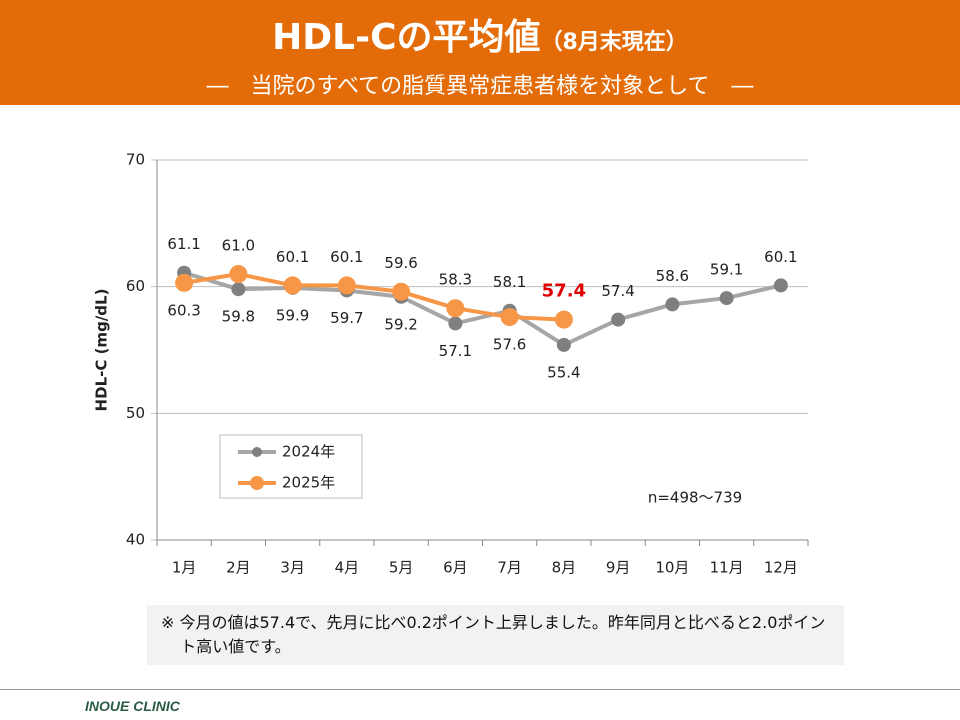 The image size is (960, 720). I want to click on x-tick-label: 9月, so click(618, 568).